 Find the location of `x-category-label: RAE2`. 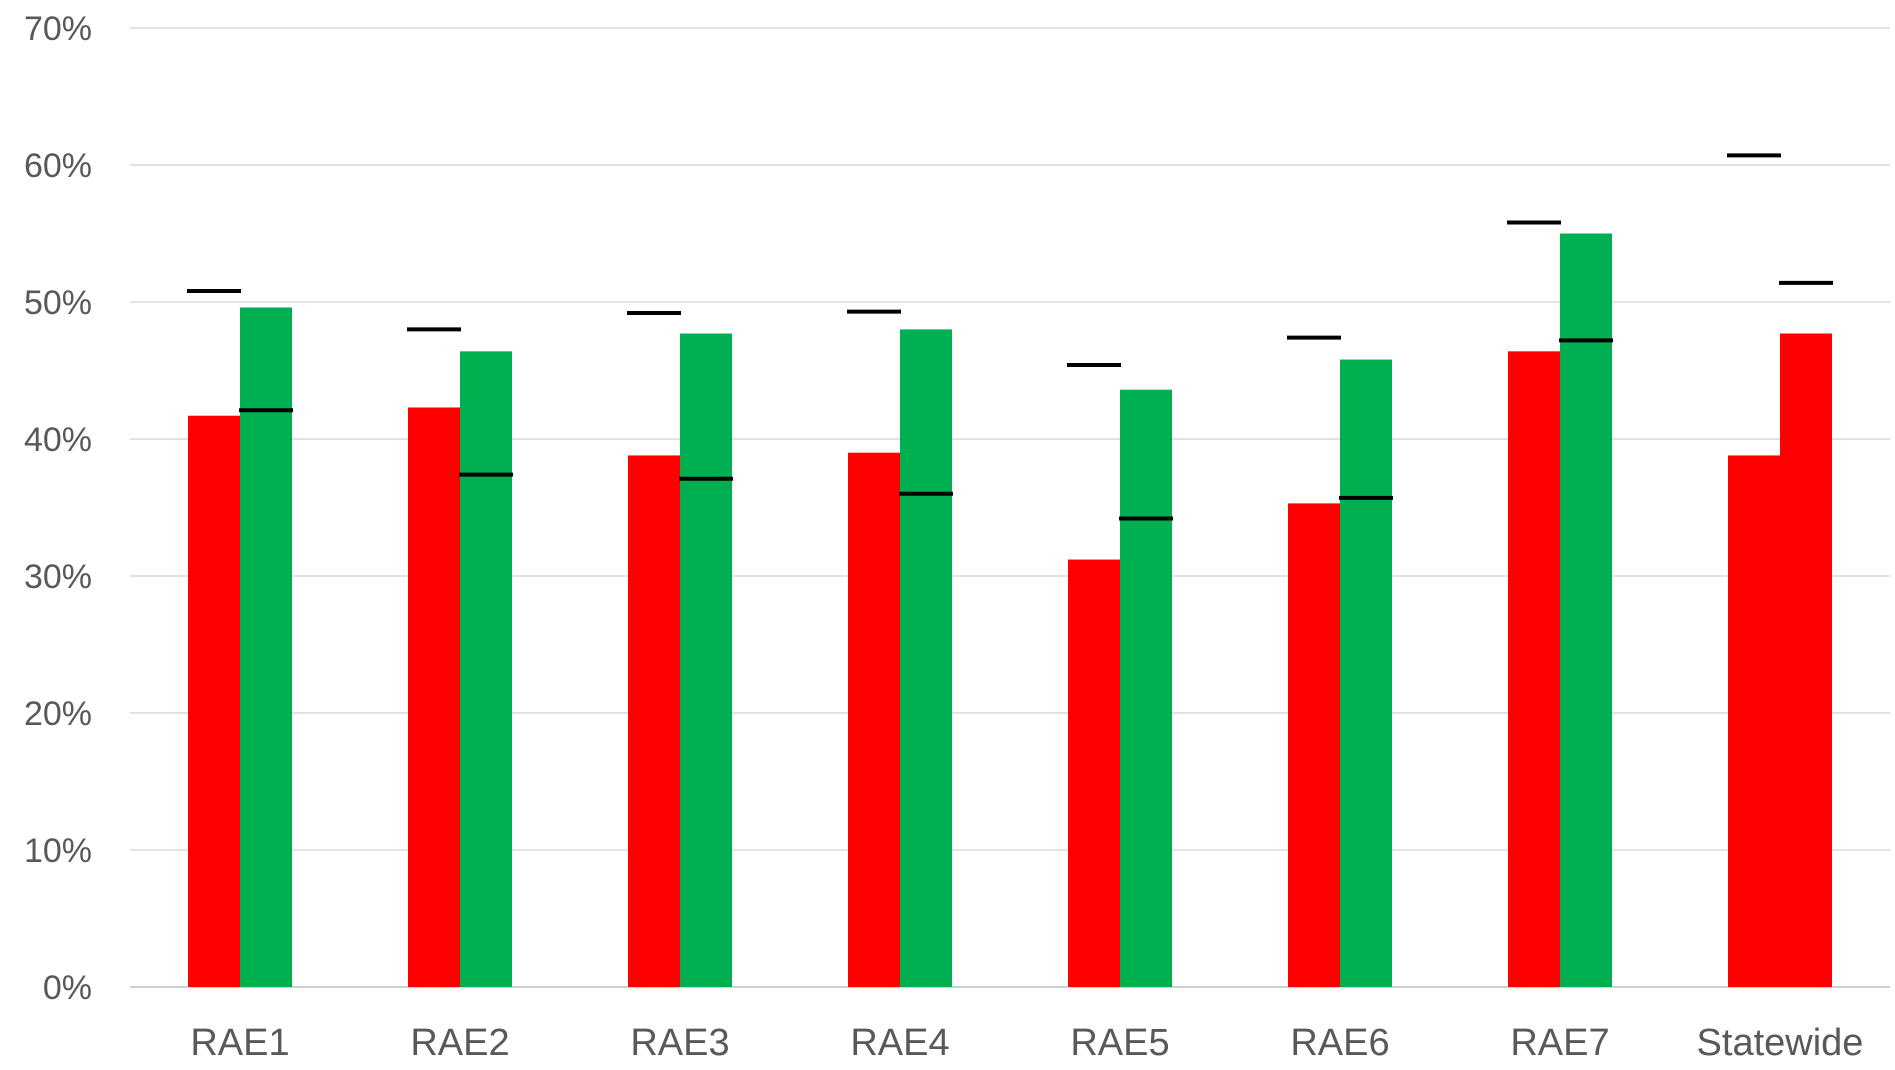

x-category-label: RAE2 is located at coordinates (459, 1043).